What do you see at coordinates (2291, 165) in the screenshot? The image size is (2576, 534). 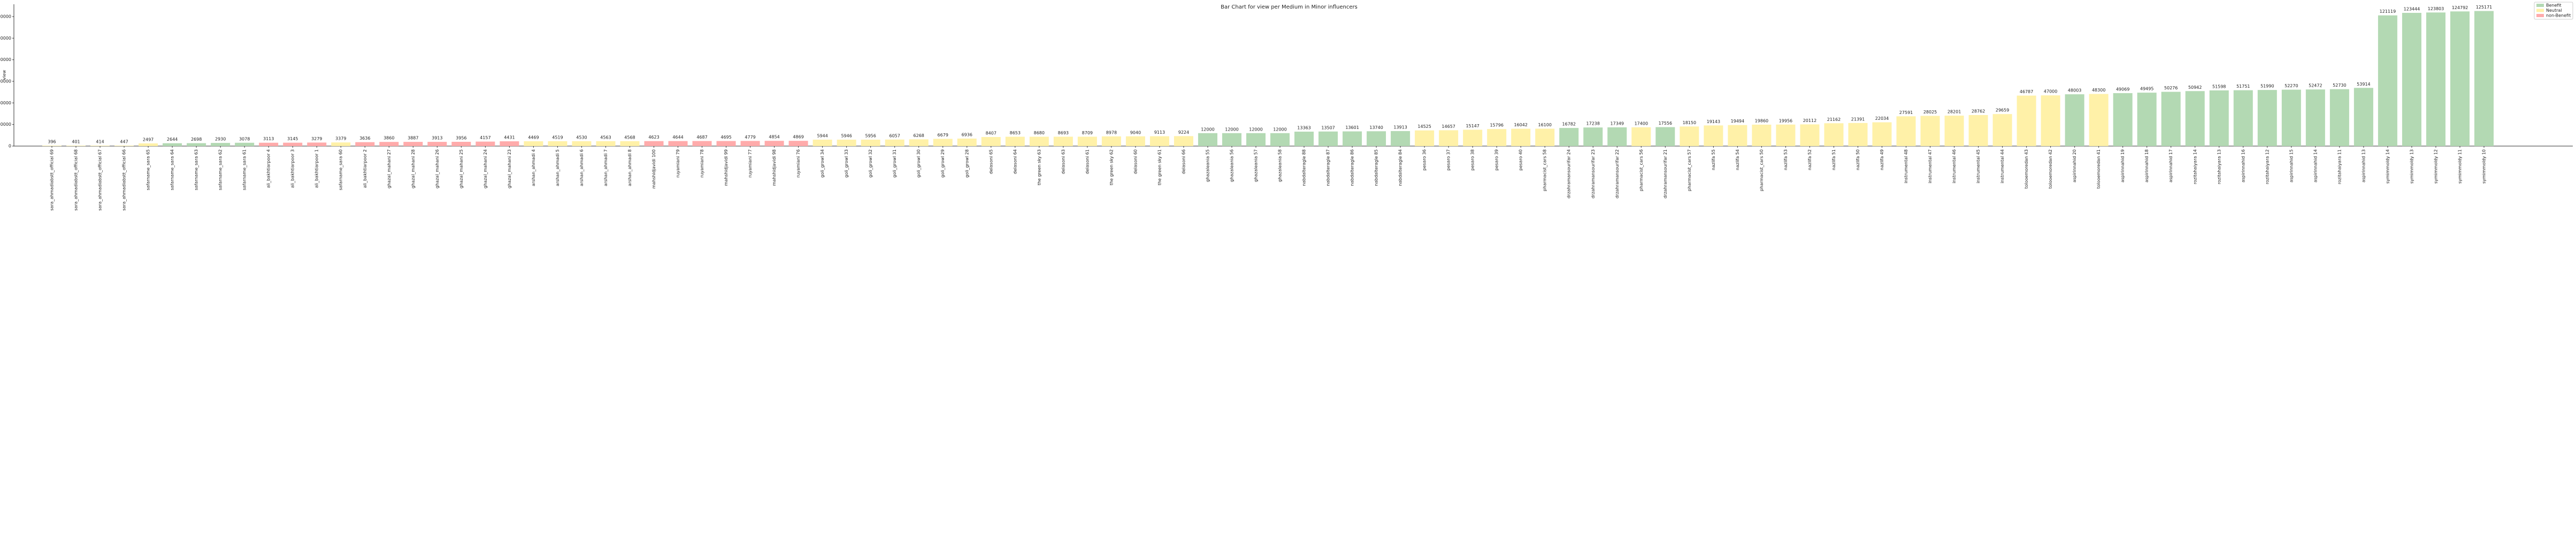 I see `x-tick-label: aspirinnahid 15` at bounding box center [2291, 165].